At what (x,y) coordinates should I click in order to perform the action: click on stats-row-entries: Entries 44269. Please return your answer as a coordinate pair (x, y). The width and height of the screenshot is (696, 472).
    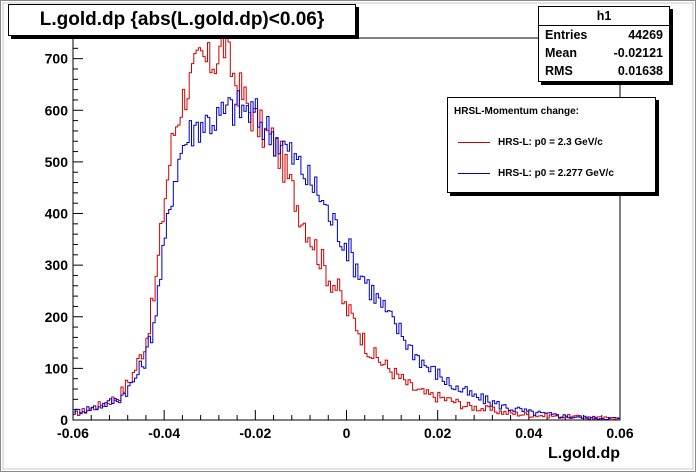
    Looking at the image, I should click on (604, 35).